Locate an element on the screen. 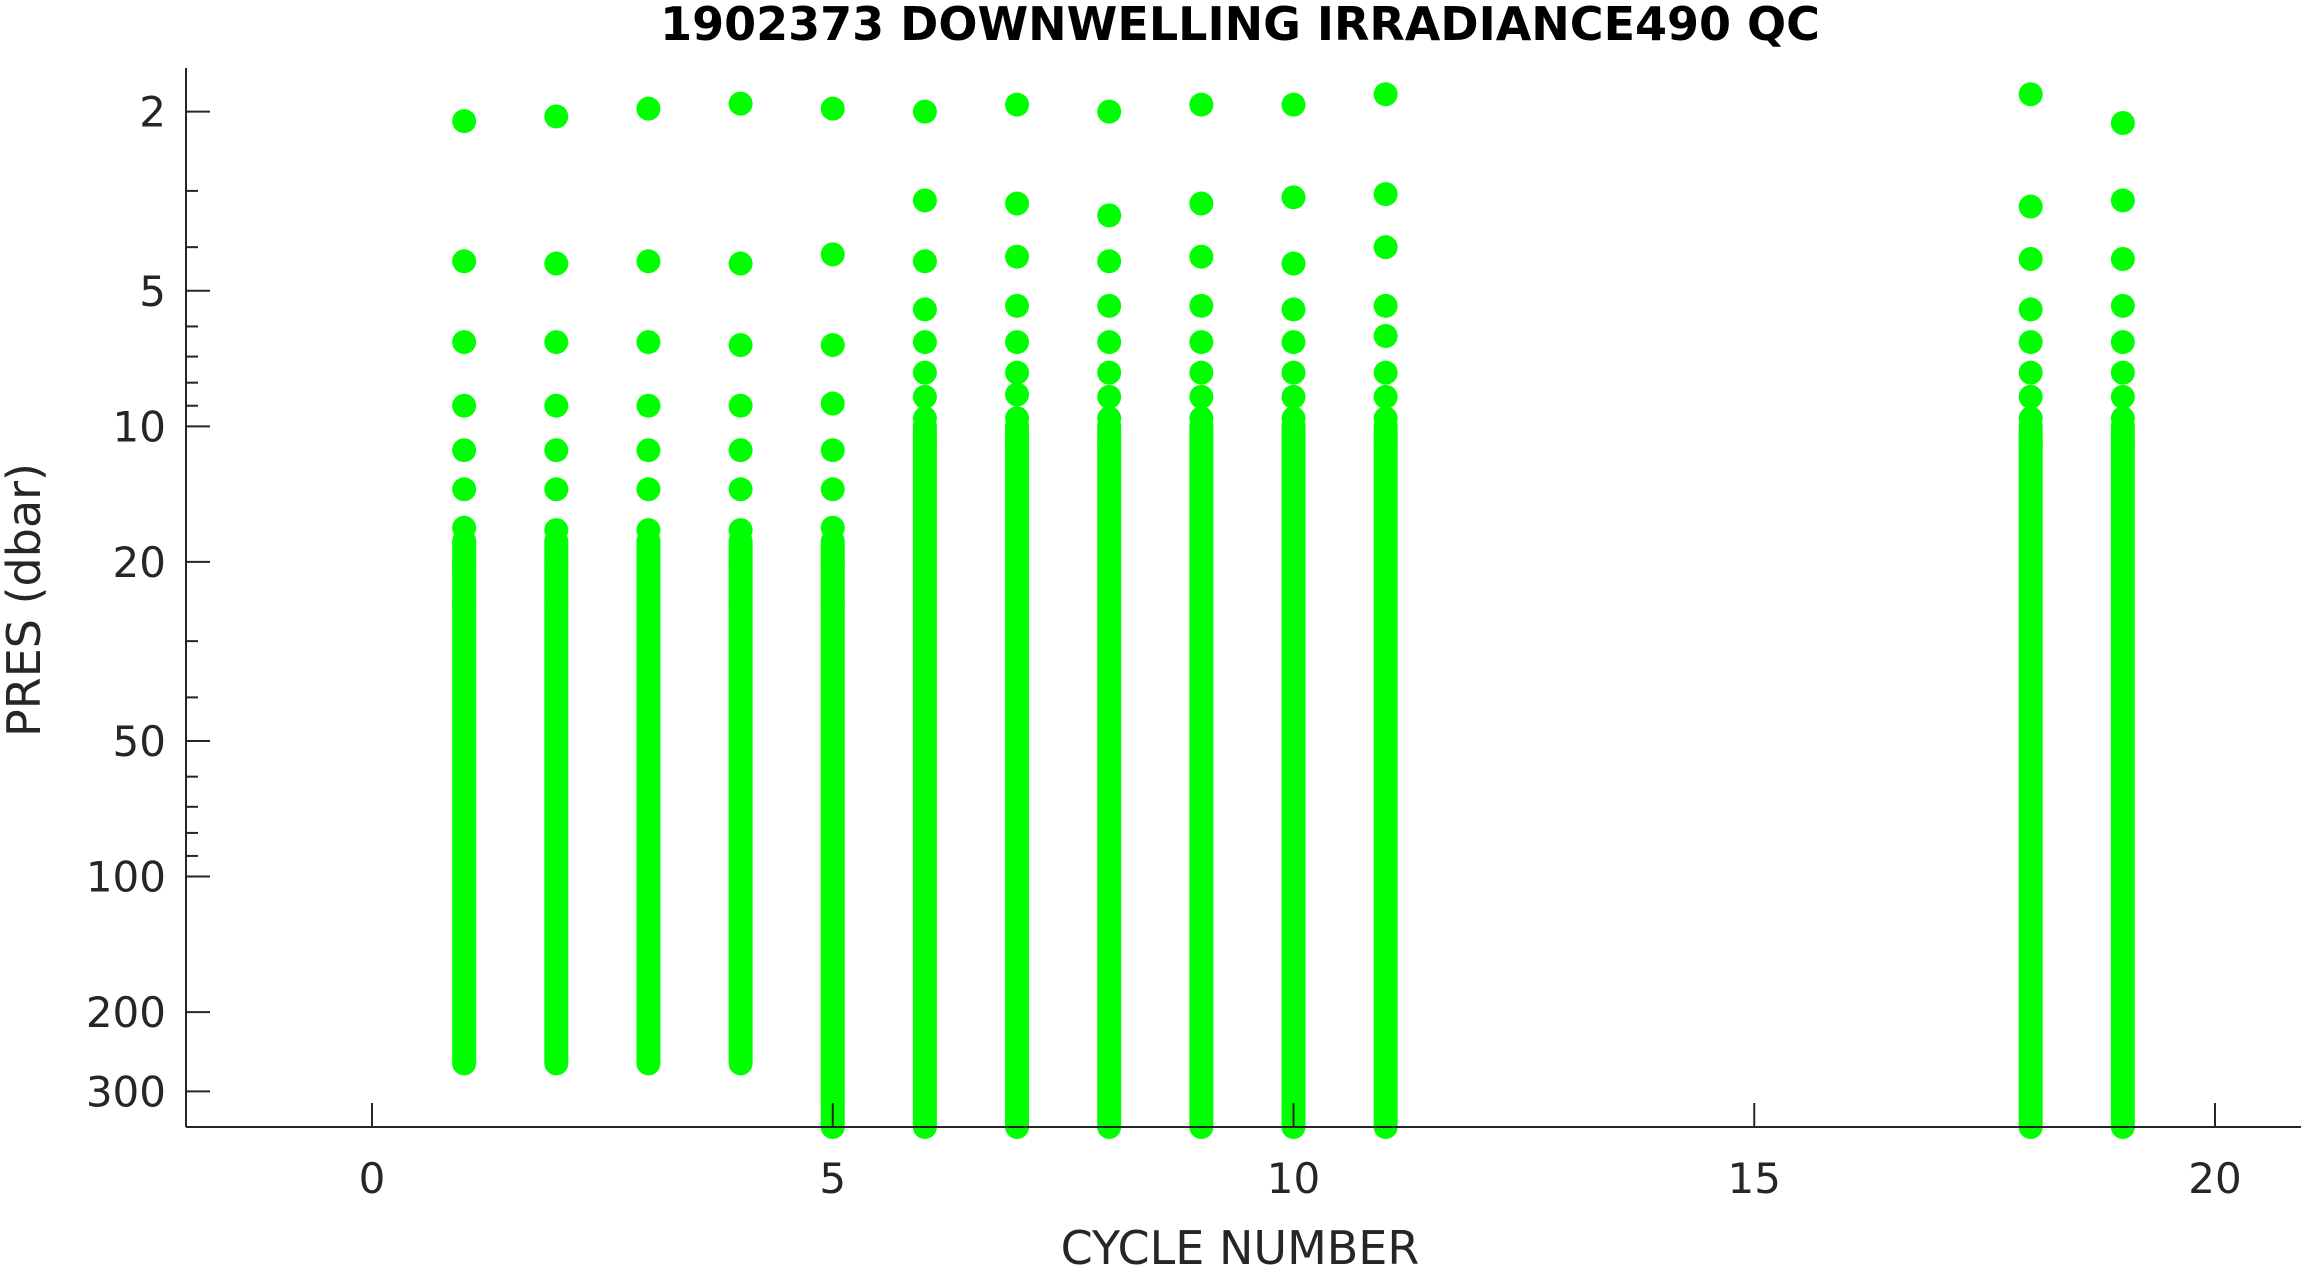  y-tick-label: 50 is located at coordinates (139, 741).